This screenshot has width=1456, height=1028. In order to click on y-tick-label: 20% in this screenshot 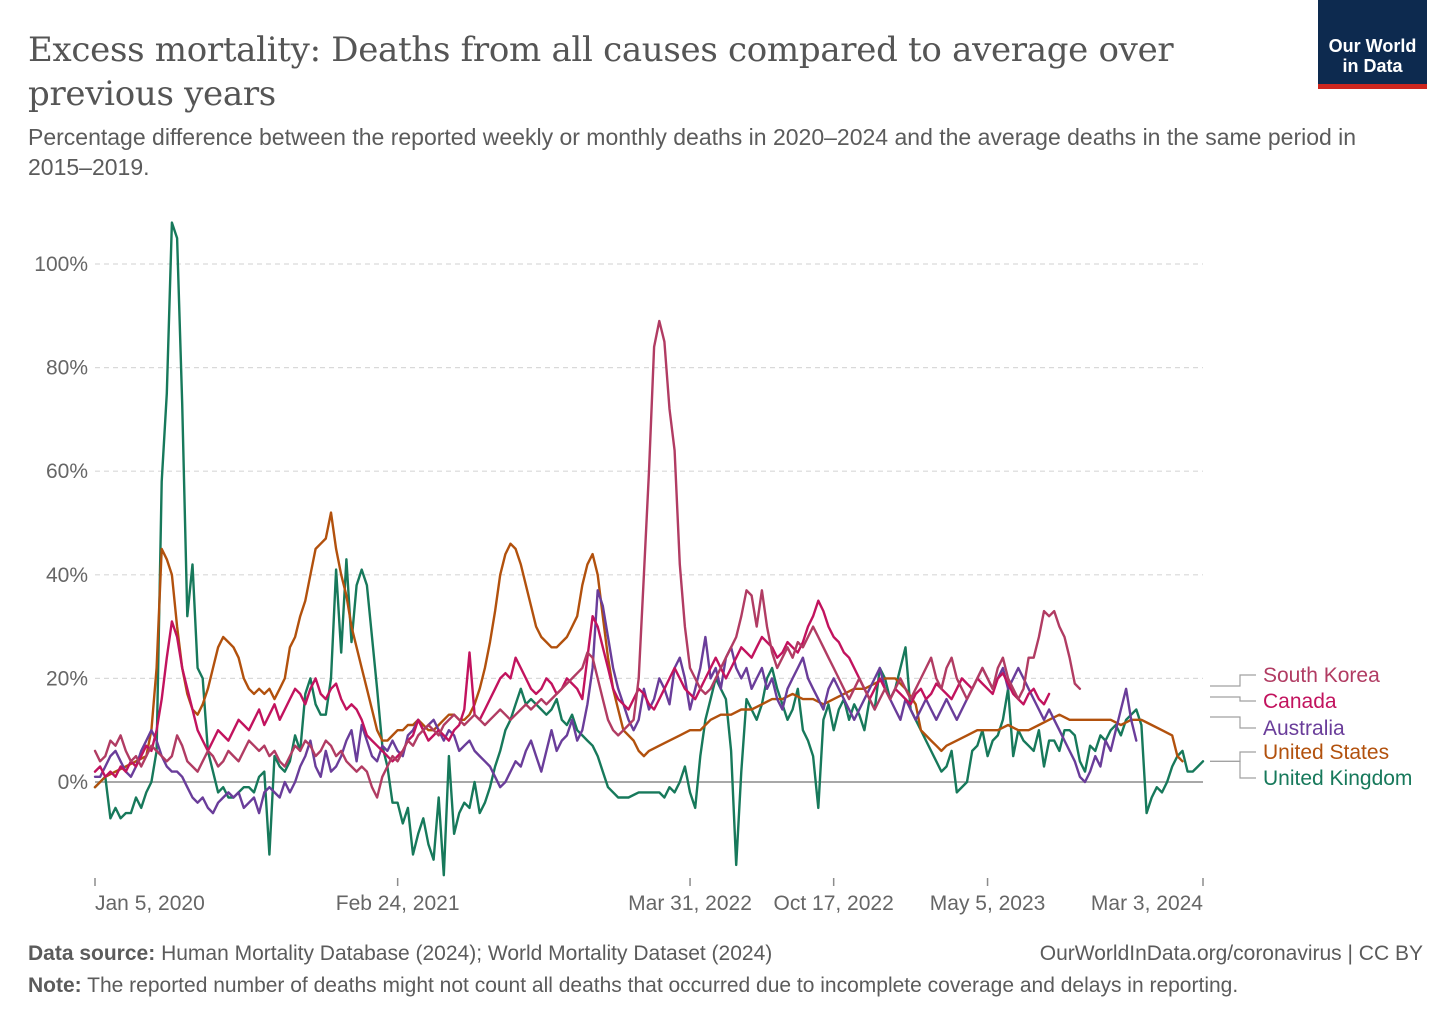, I will do `click(67, 678)`.